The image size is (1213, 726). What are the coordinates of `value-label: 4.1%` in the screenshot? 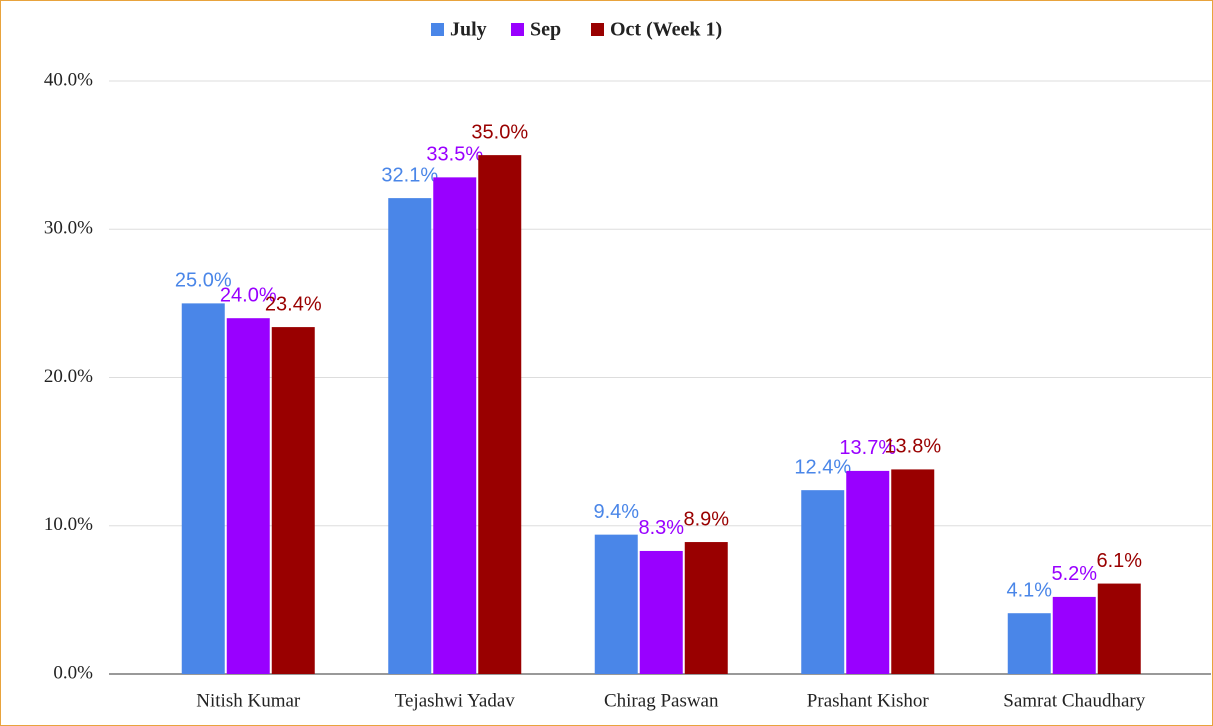 It's located at (1029, 590).